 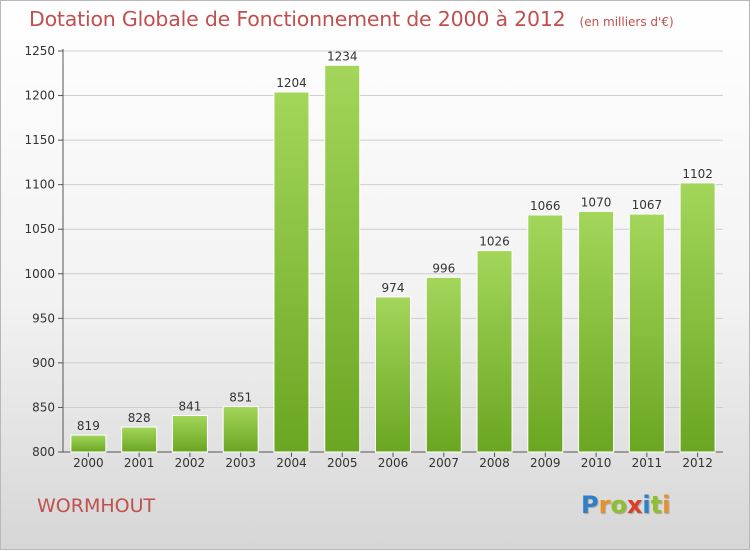 What do you see at coordinates (139, 463) in the screenshot?
I see `x-tick-label: 2001` at bounding box center [139, 463].